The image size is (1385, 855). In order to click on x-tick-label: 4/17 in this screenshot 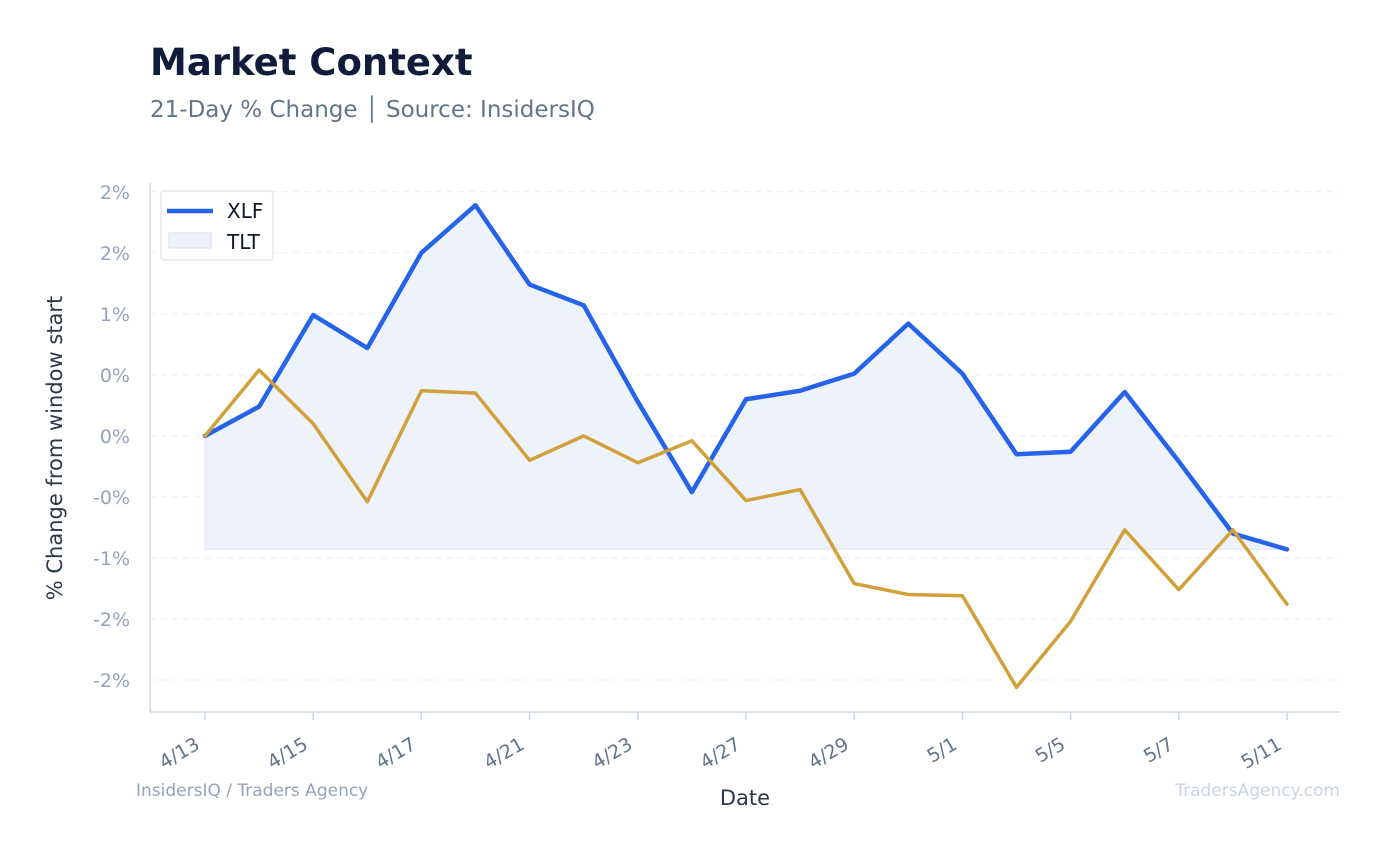, I will do `click(396, 753)`.